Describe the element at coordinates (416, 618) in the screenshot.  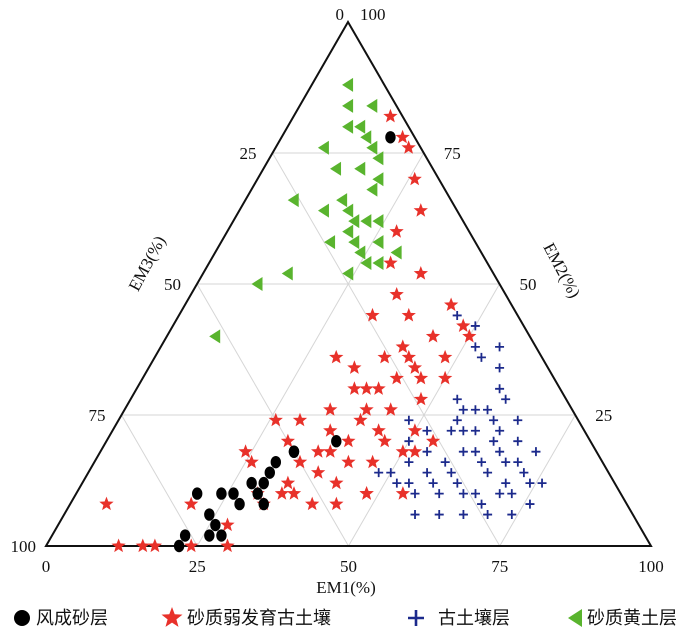
I see `legend-marker-plus` at that location.